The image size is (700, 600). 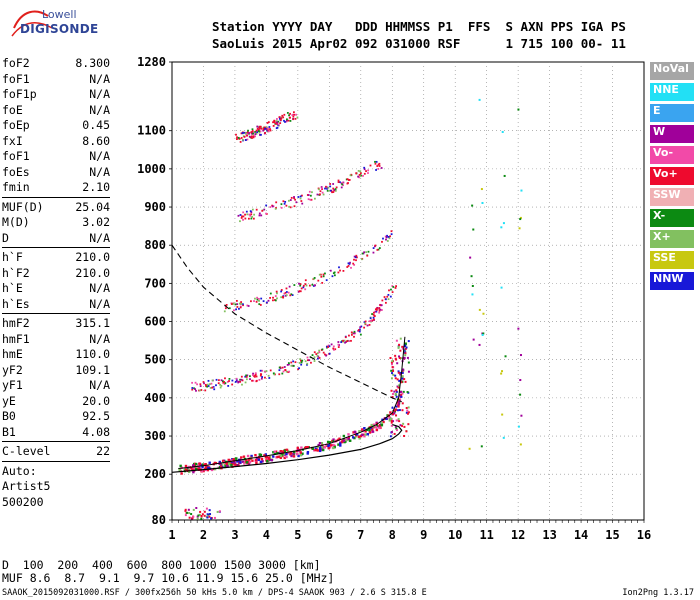 I want to click on y-tick-label: 800, so click(x=155, y=245).